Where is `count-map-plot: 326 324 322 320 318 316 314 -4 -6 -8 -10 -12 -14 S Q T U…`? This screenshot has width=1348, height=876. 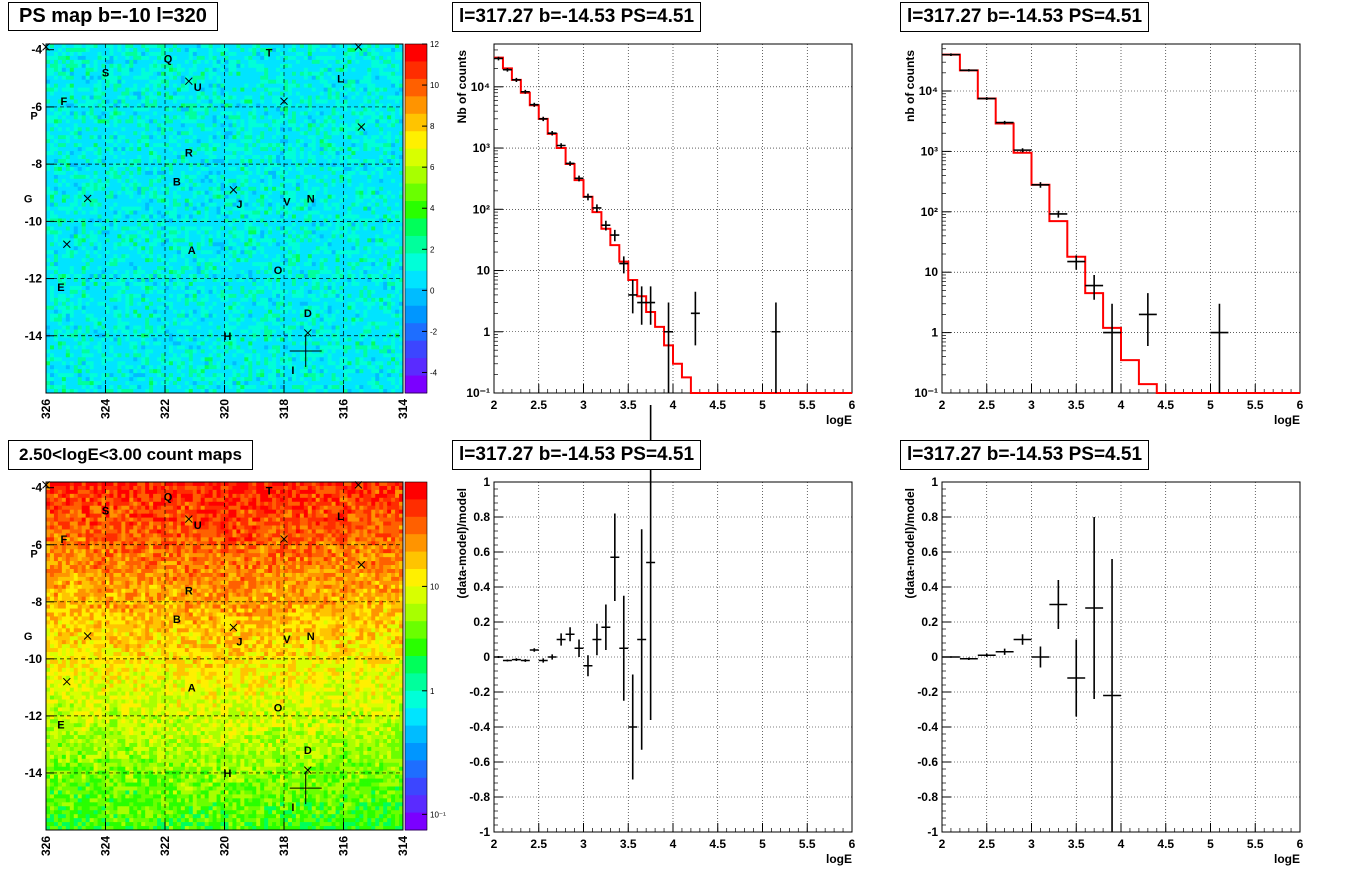 count-map-plot: 326 324 322 320 318 316 314 -4 -6 -8 -10 -12 -14 S Q T U… is located at coordinates (235, 668).